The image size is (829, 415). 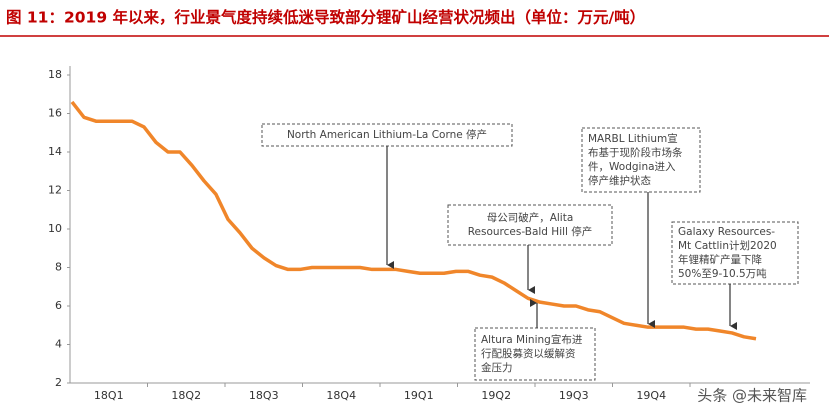 I want to click on y-tick-label: 2, so click(x=58, y=382).